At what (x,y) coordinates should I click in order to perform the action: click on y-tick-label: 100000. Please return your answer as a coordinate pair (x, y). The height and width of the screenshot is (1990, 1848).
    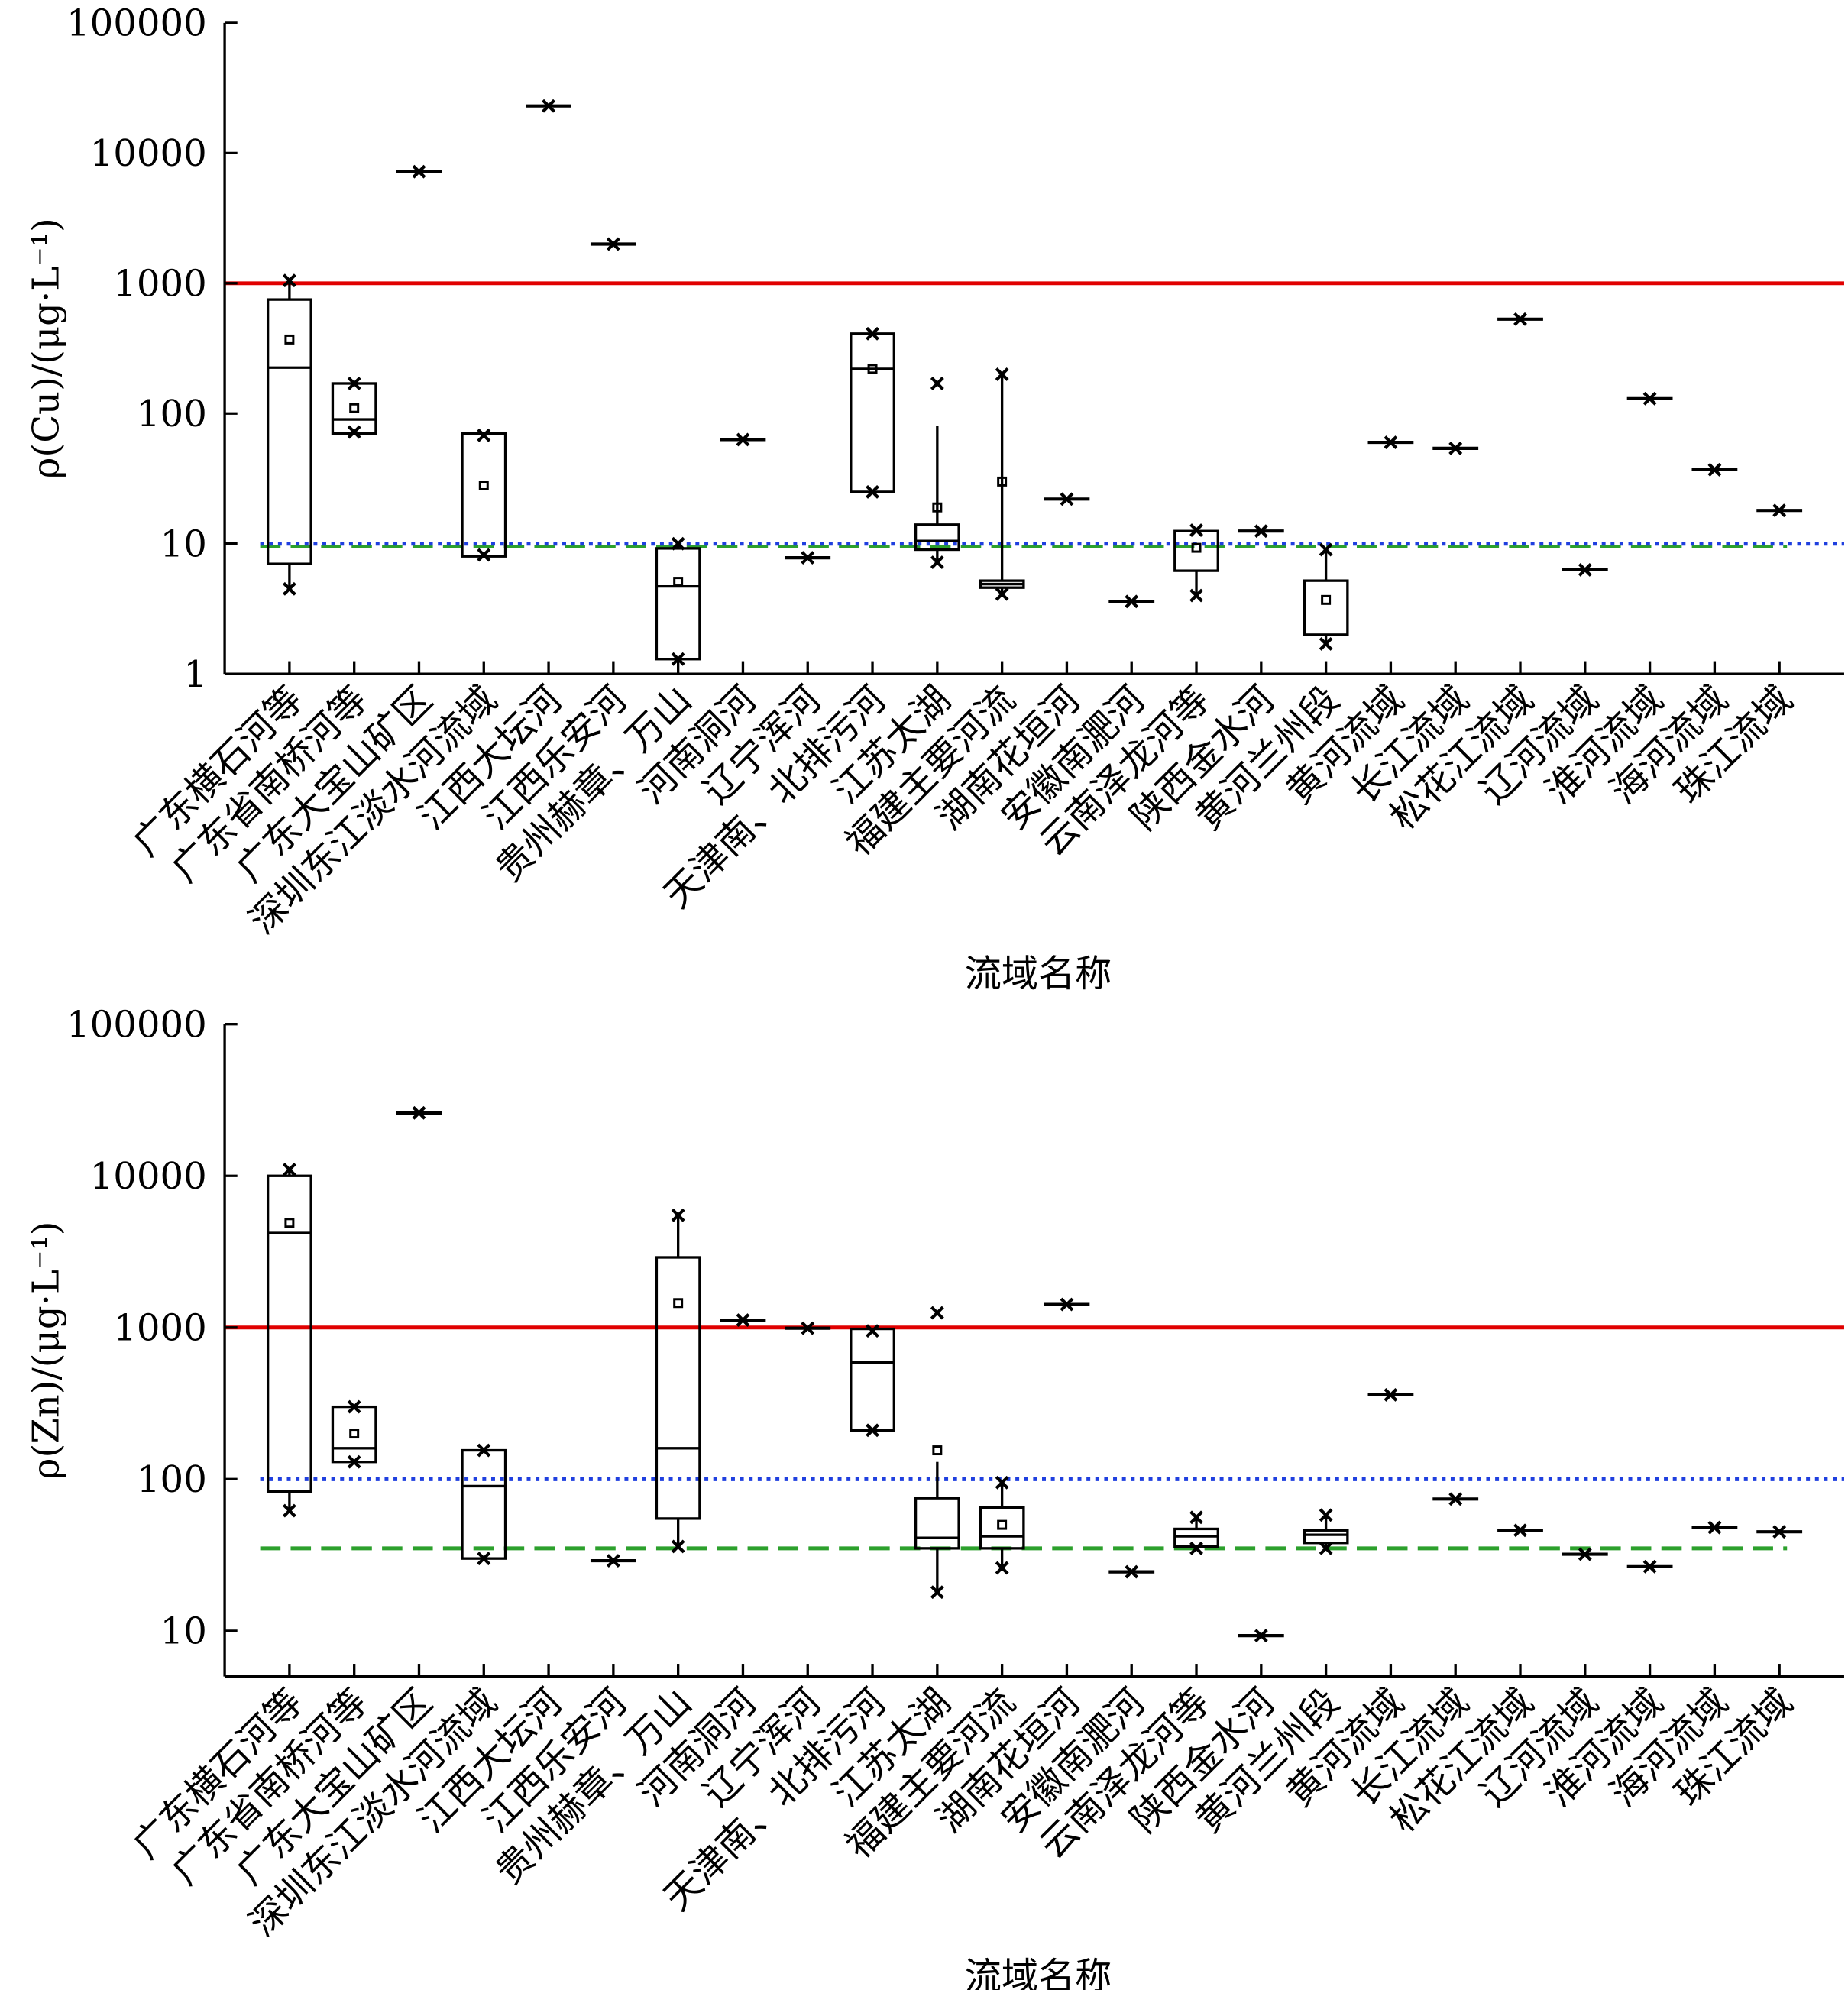
    Looking at the image, I should click on (136, 23).